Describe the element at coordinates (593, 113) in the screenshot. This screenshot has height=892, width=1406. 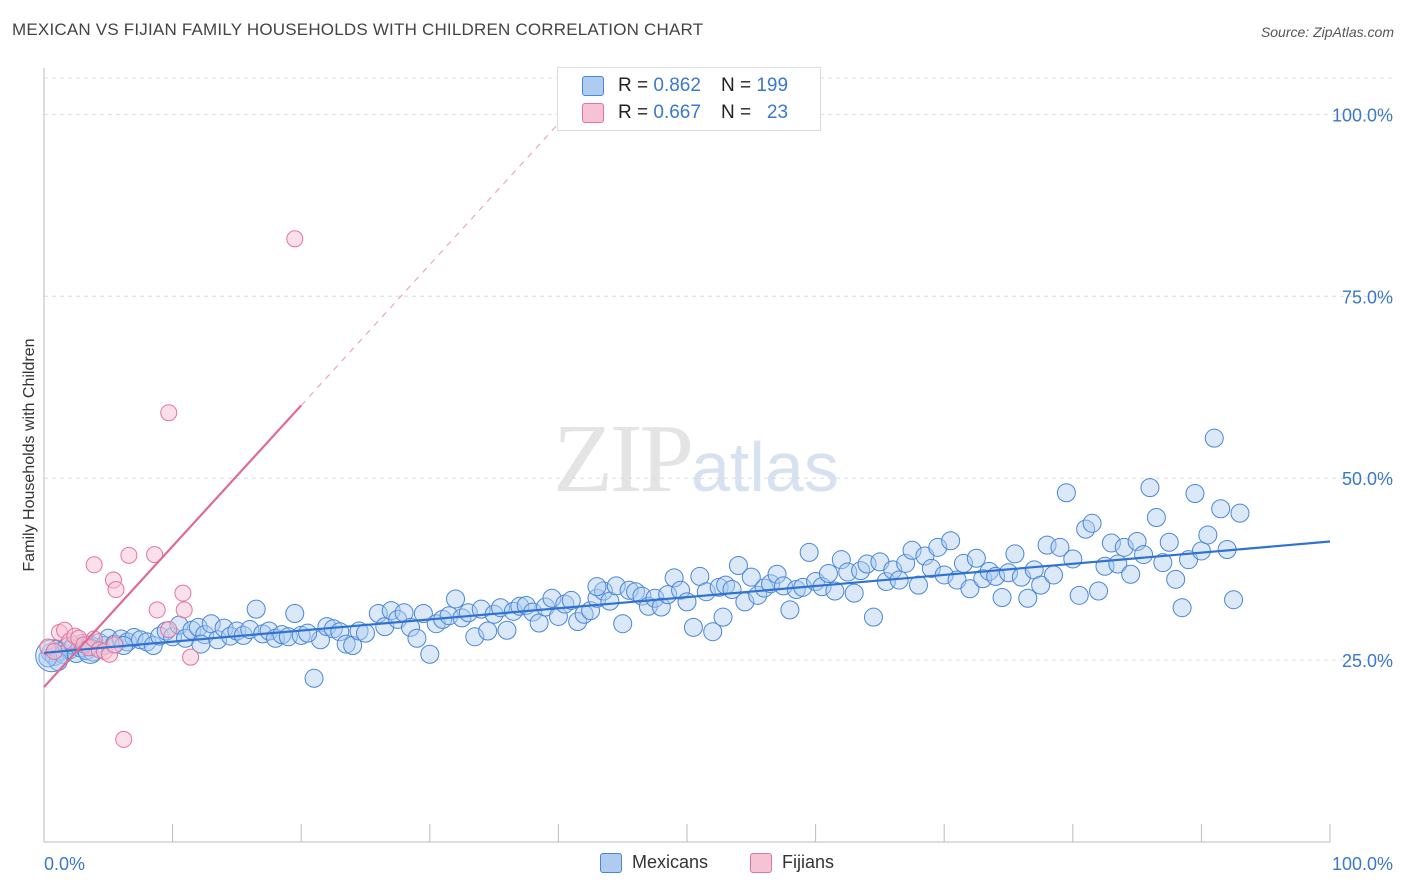
I see `legend-swatch-pink` at that location.